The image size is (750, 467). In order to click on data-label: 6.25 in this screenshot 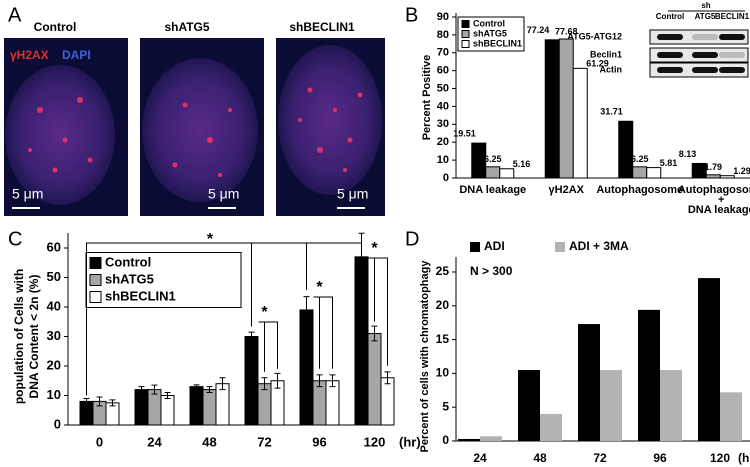, I will do `click(640, 159)`.